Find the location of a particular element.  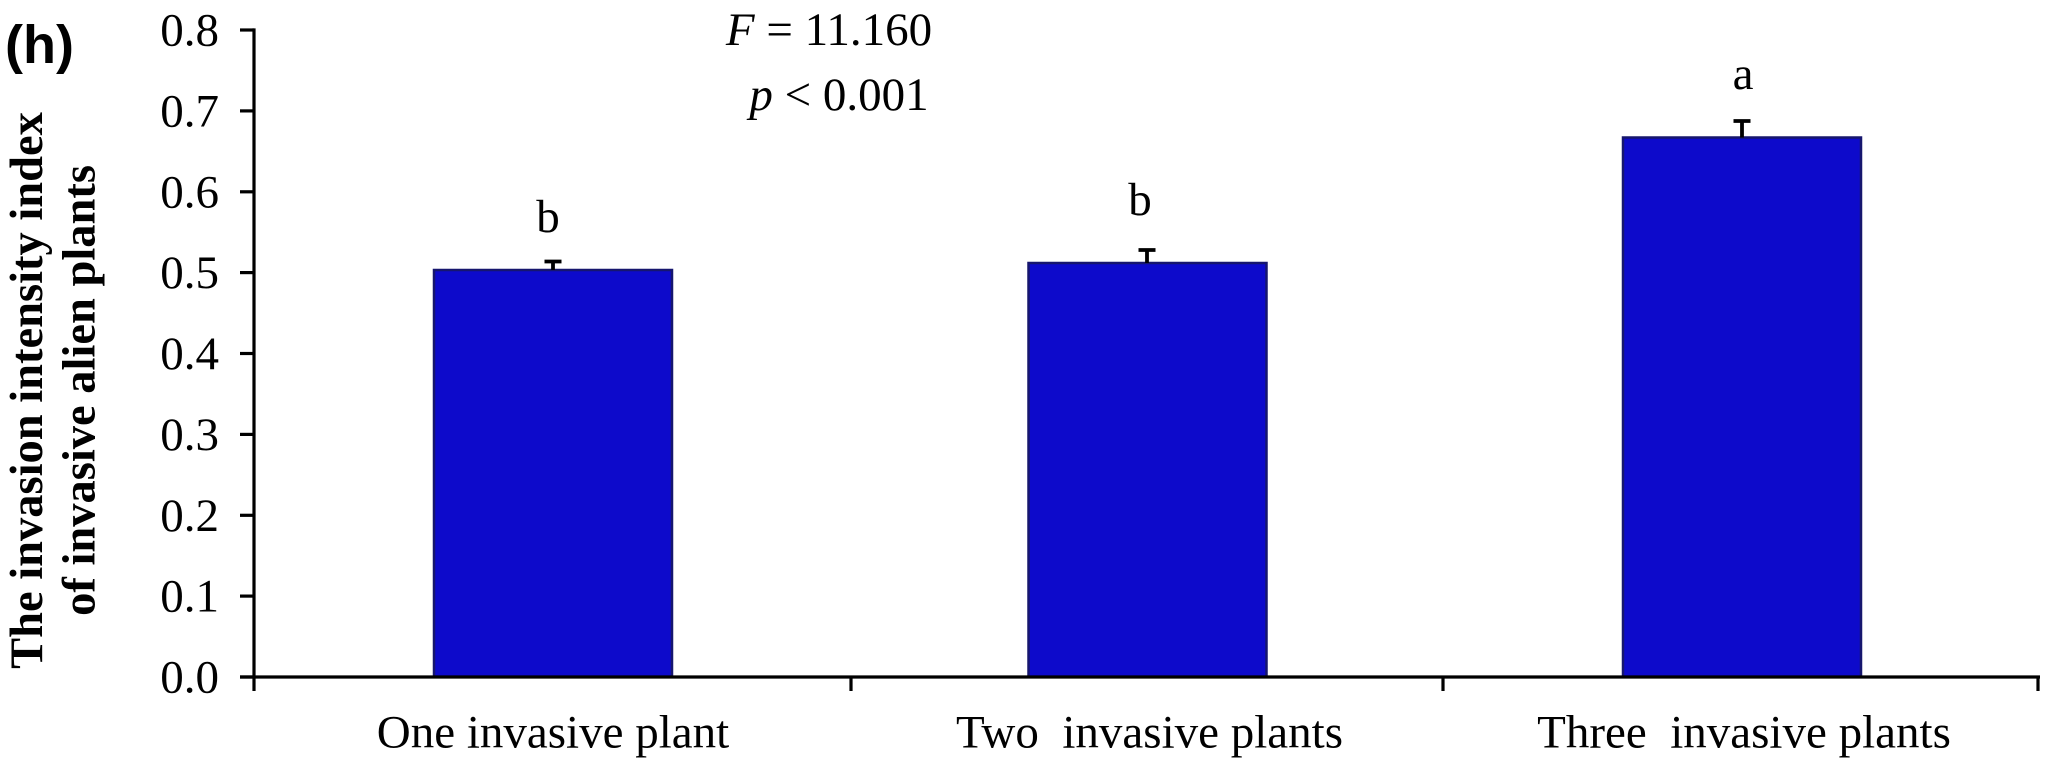

svg-text: 0.2 is located at coordinates (189, 516).